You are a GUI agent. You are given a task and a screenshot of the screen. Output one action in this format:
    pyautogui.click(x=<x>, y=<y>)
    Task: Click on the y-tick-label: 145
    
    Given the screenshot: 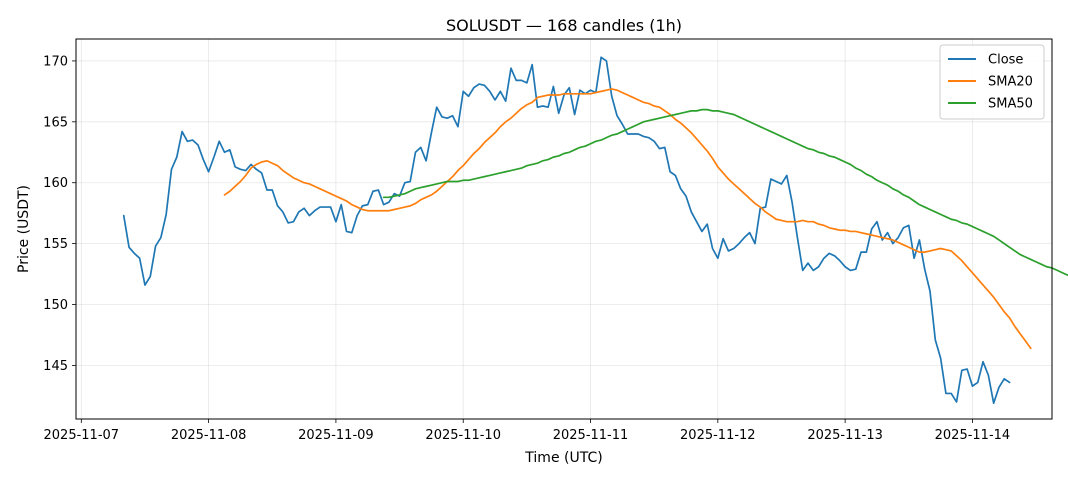 What is the action you would take?
    pyautogui.click(x=55, y=366)
    